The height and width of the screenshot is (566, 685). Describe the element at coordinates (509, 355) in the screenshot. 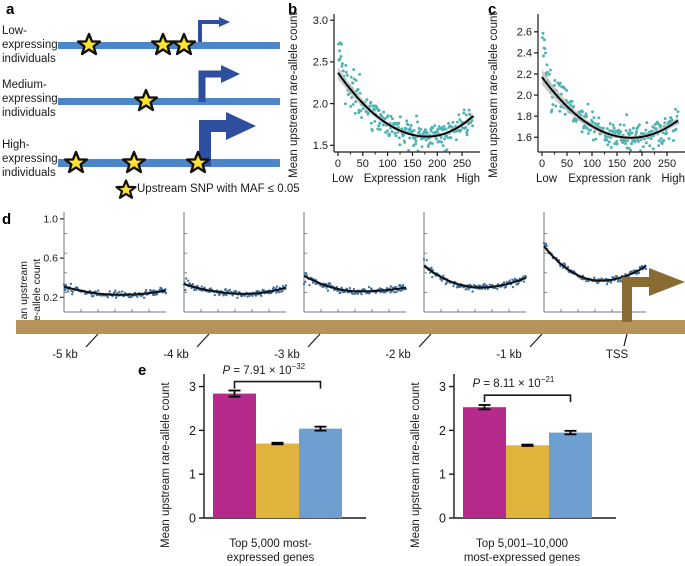

I see `axis-tick-label: -1 kb` at that location.